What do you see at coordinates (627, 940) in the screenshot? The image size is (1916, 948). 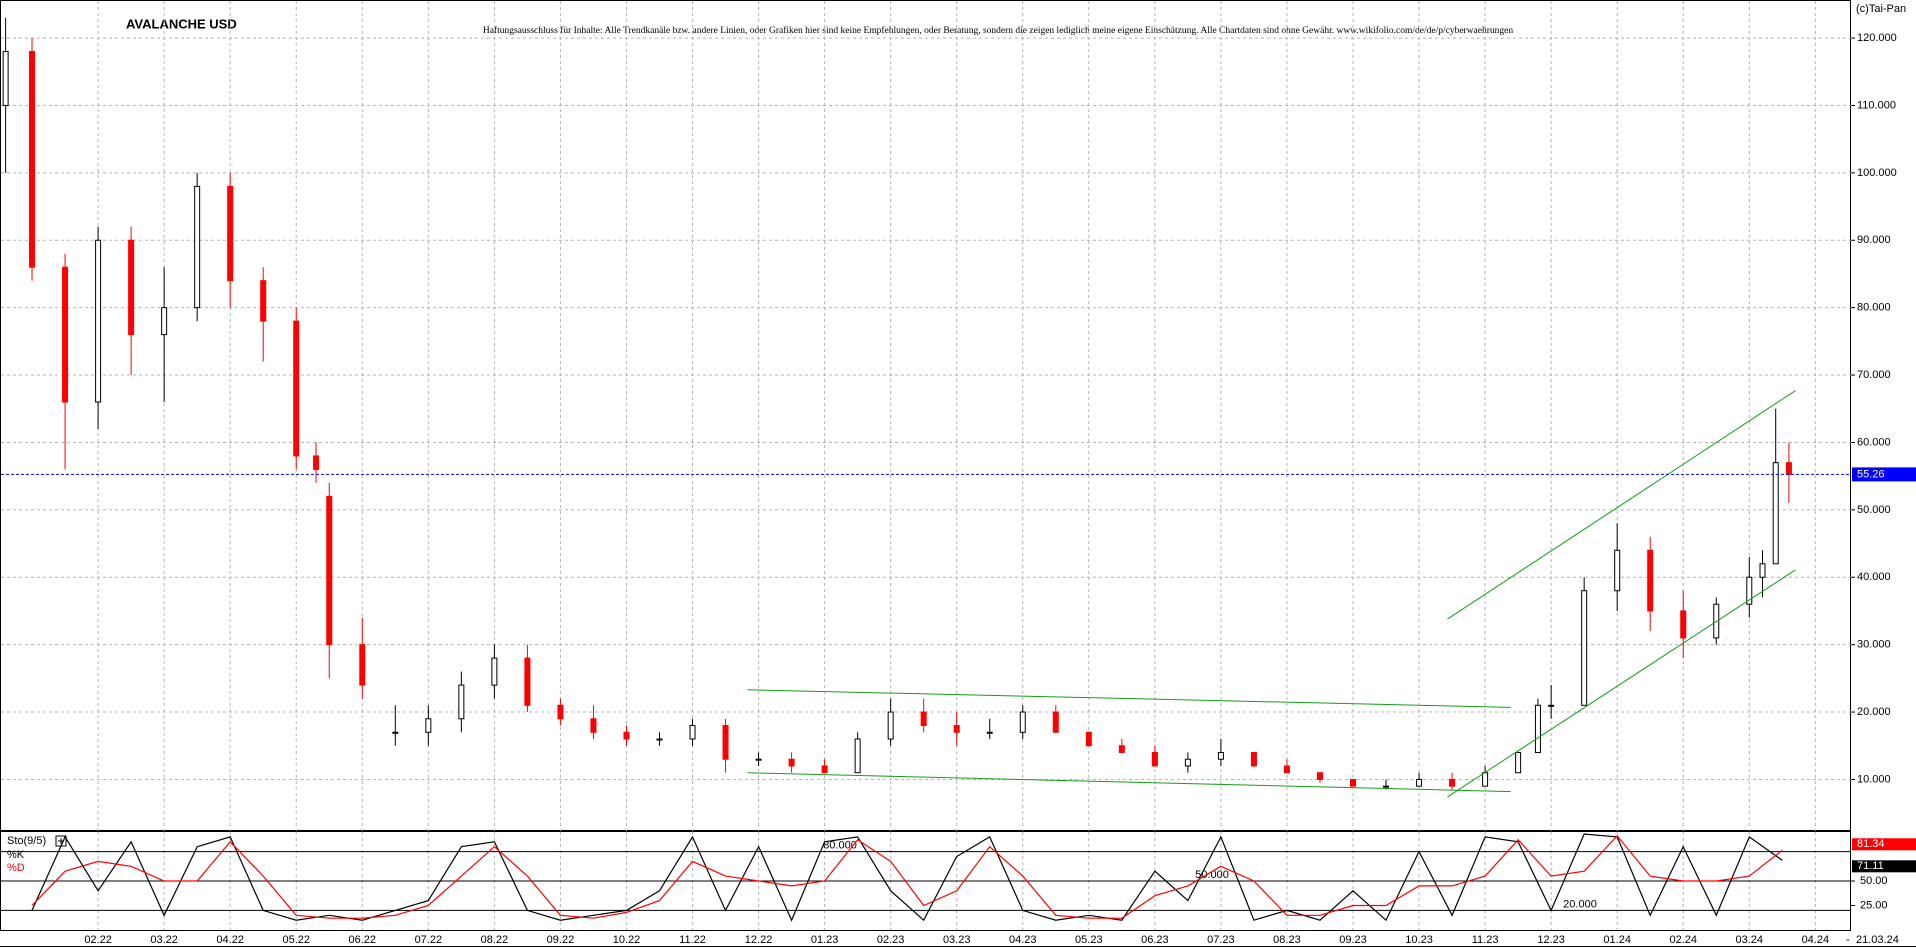 I see `x-tick-label: 10.22` at bounding box center [627, 940].